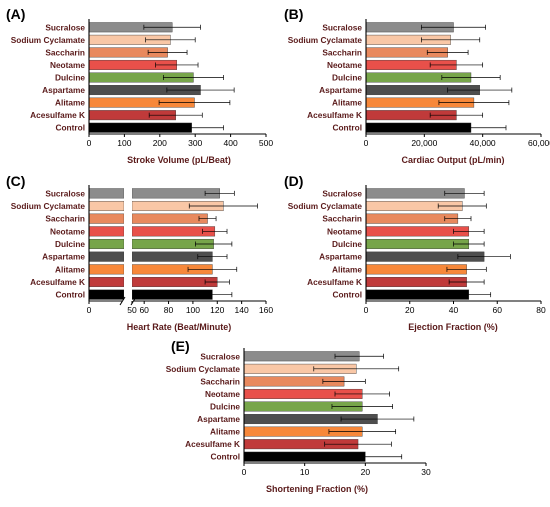 Image resolution: width=550 pixels, height=507 pixels. What do you see at coordinates (217, 310) in the screenshot?
I see `x-tick-label: 120` at bounding box center [217, 310].